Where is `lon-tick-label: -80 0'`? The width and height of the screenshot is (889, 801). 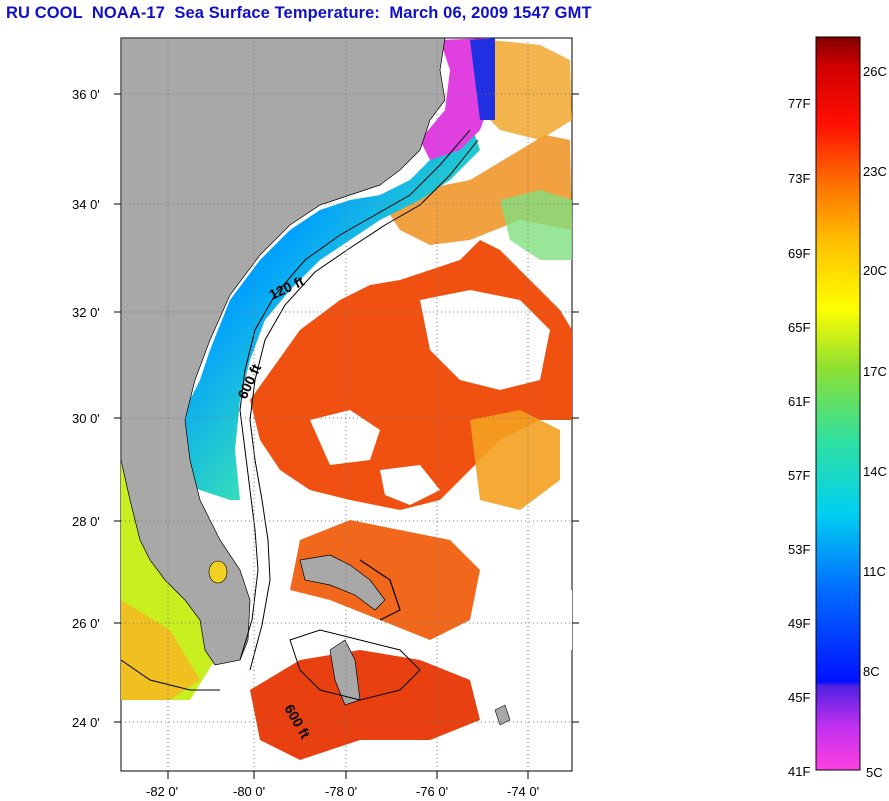 lon-tick-label: -80 0' is located at coordinates (249, 791).